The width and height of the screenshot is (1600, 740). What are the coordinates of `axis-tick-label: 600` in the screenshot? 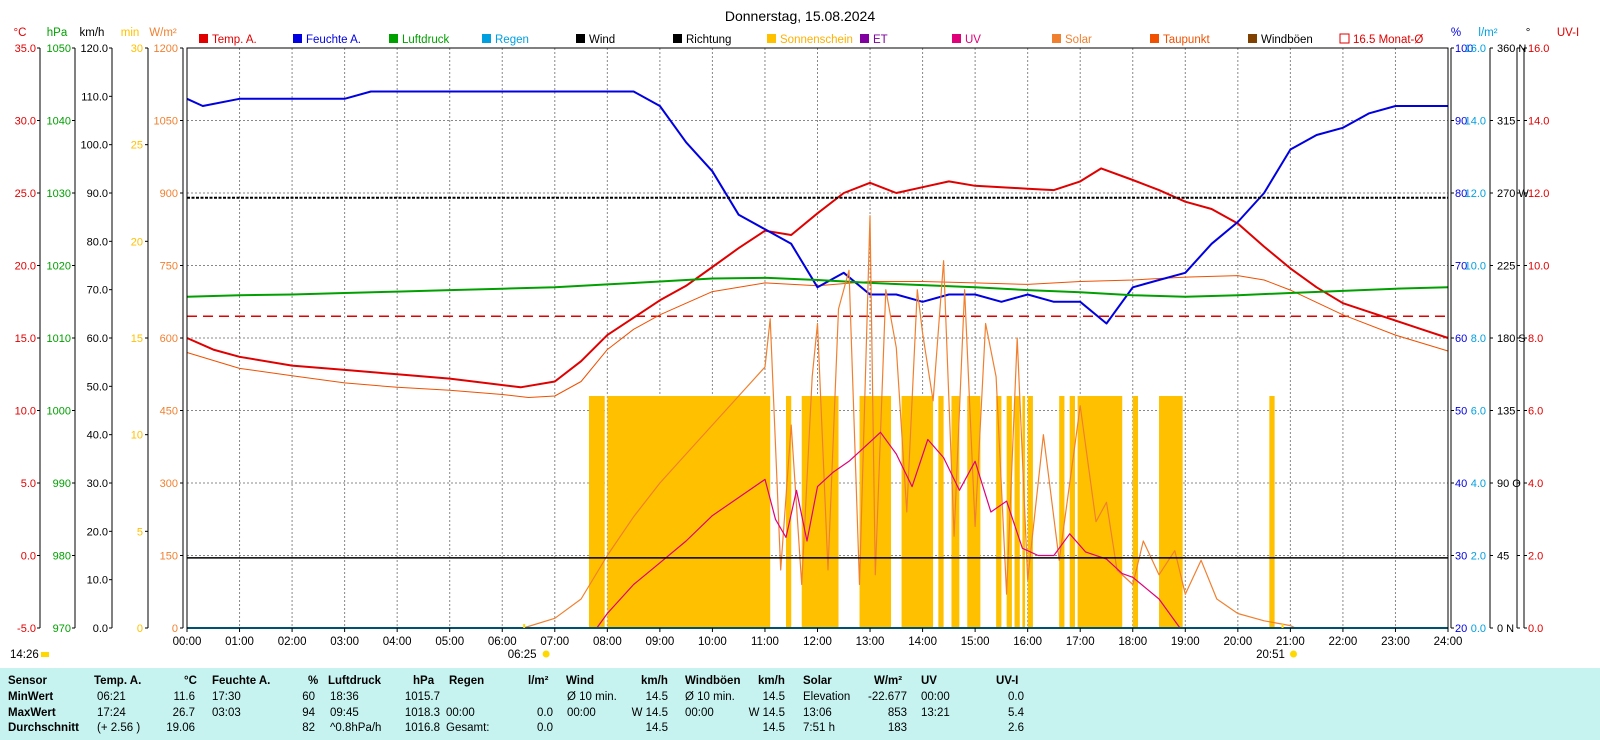 It's located at (169, 339).